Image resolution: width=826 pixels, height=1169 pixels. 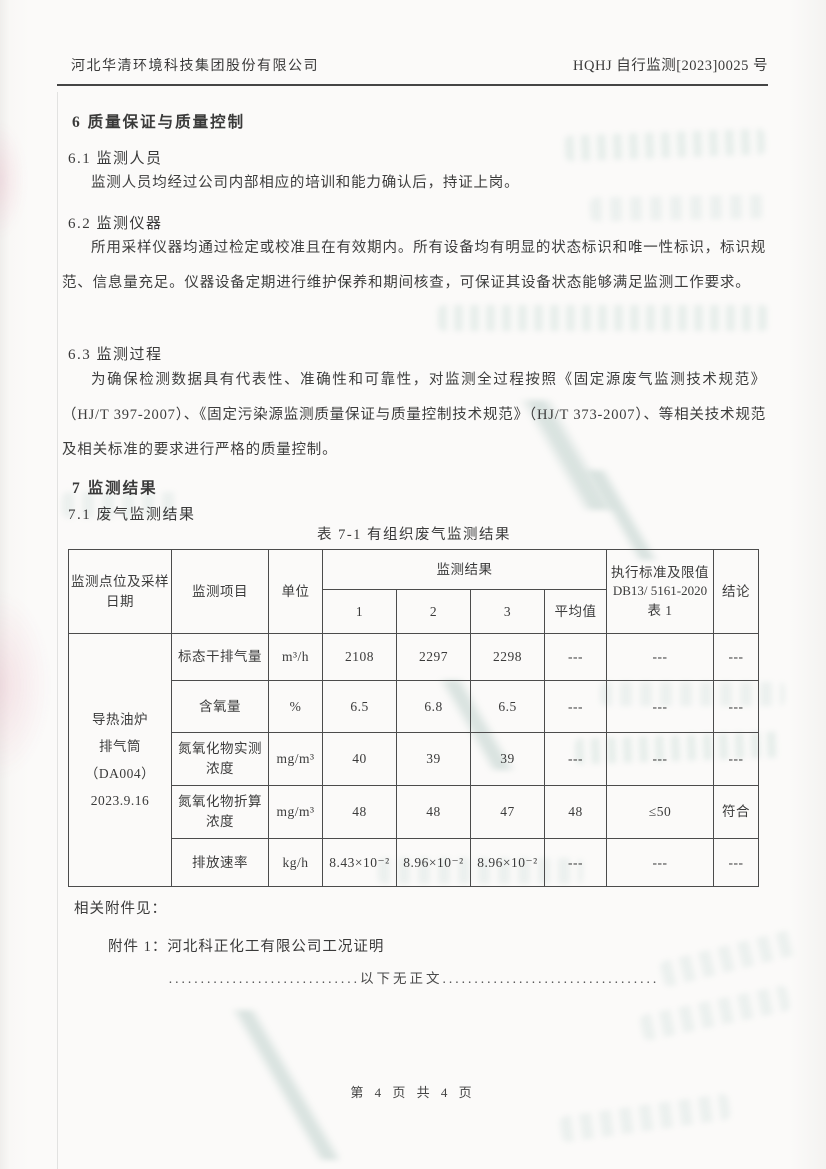 I want to click on col-header-results: 监测结果, so click(x=464, y=569).